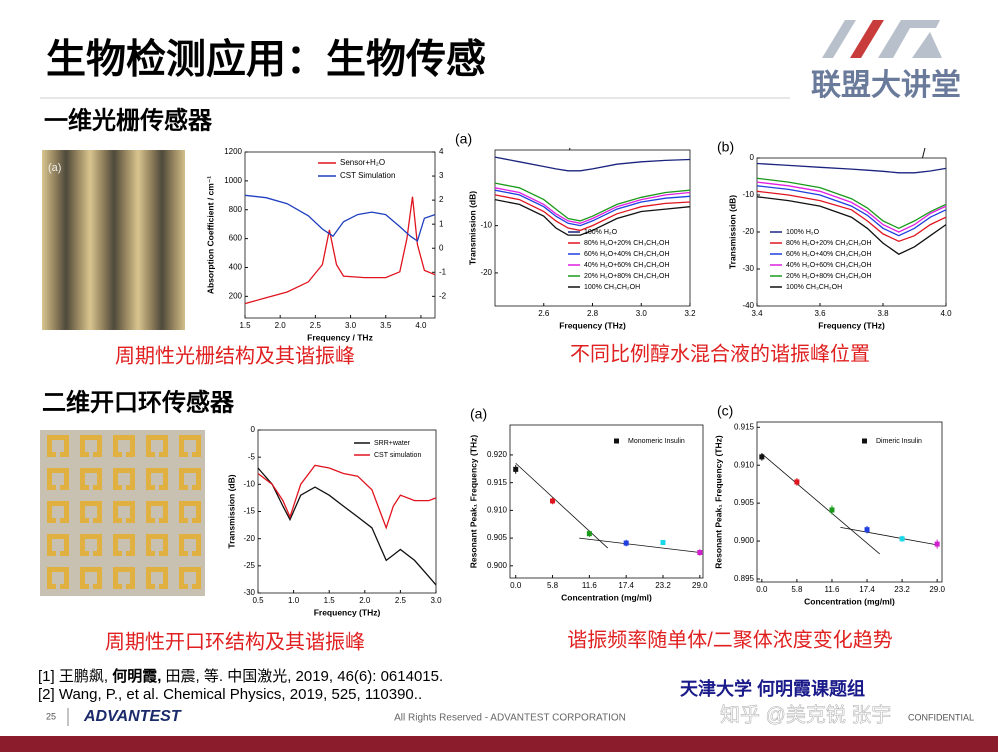 The width and height of the screenshot is (998, 752). What do you see at coordinates (593, 313) in the screenshot?
I see `x-tick-label: 2.8` at bounding box center [593, 313].